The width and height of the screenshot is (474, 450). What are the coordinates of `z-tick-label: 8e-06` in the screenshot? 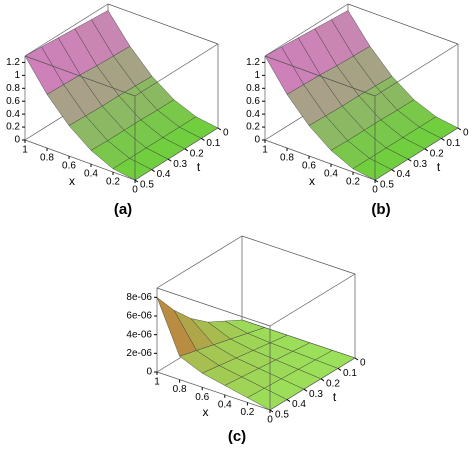 It's located at (139, 297).